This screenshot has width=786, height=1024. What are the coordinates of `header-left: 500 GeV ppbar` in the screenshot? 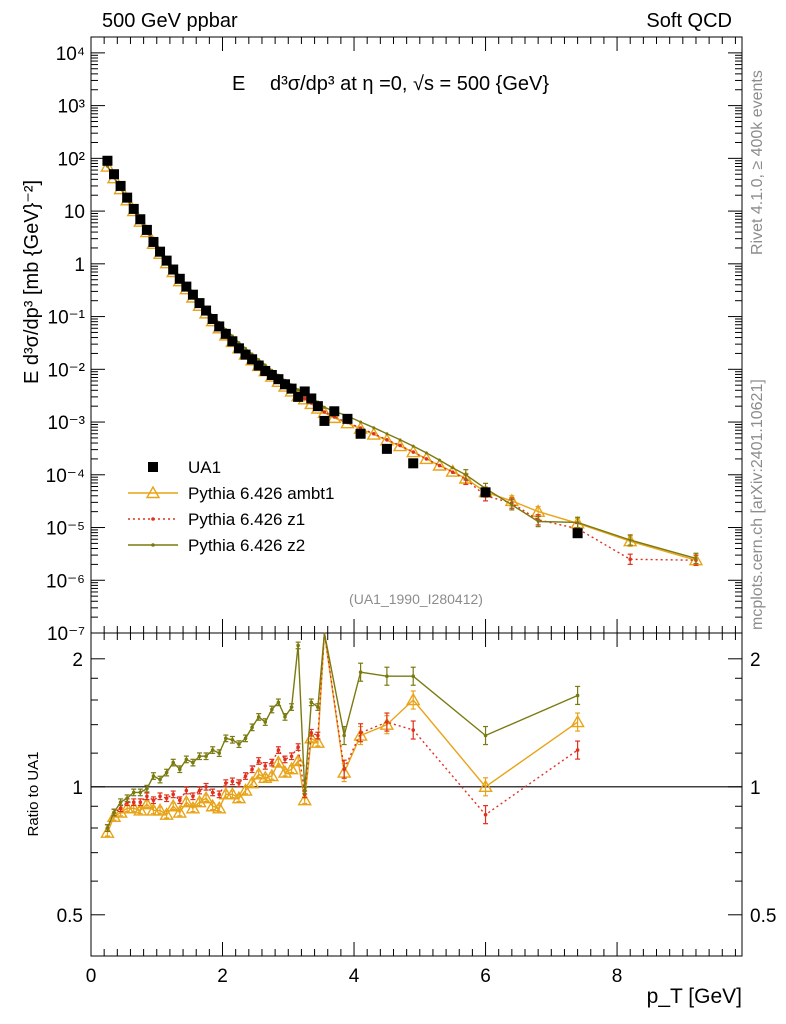 It's located at (170, 21).